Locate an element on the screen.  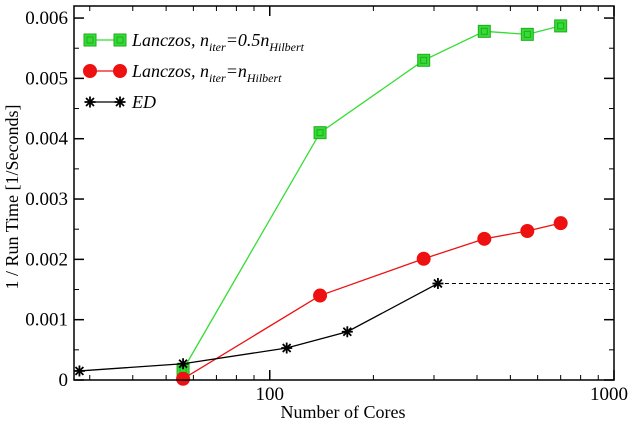
legend-entry-1: Lanczos, niter=nHilbert is located at coordinates (182, 73).